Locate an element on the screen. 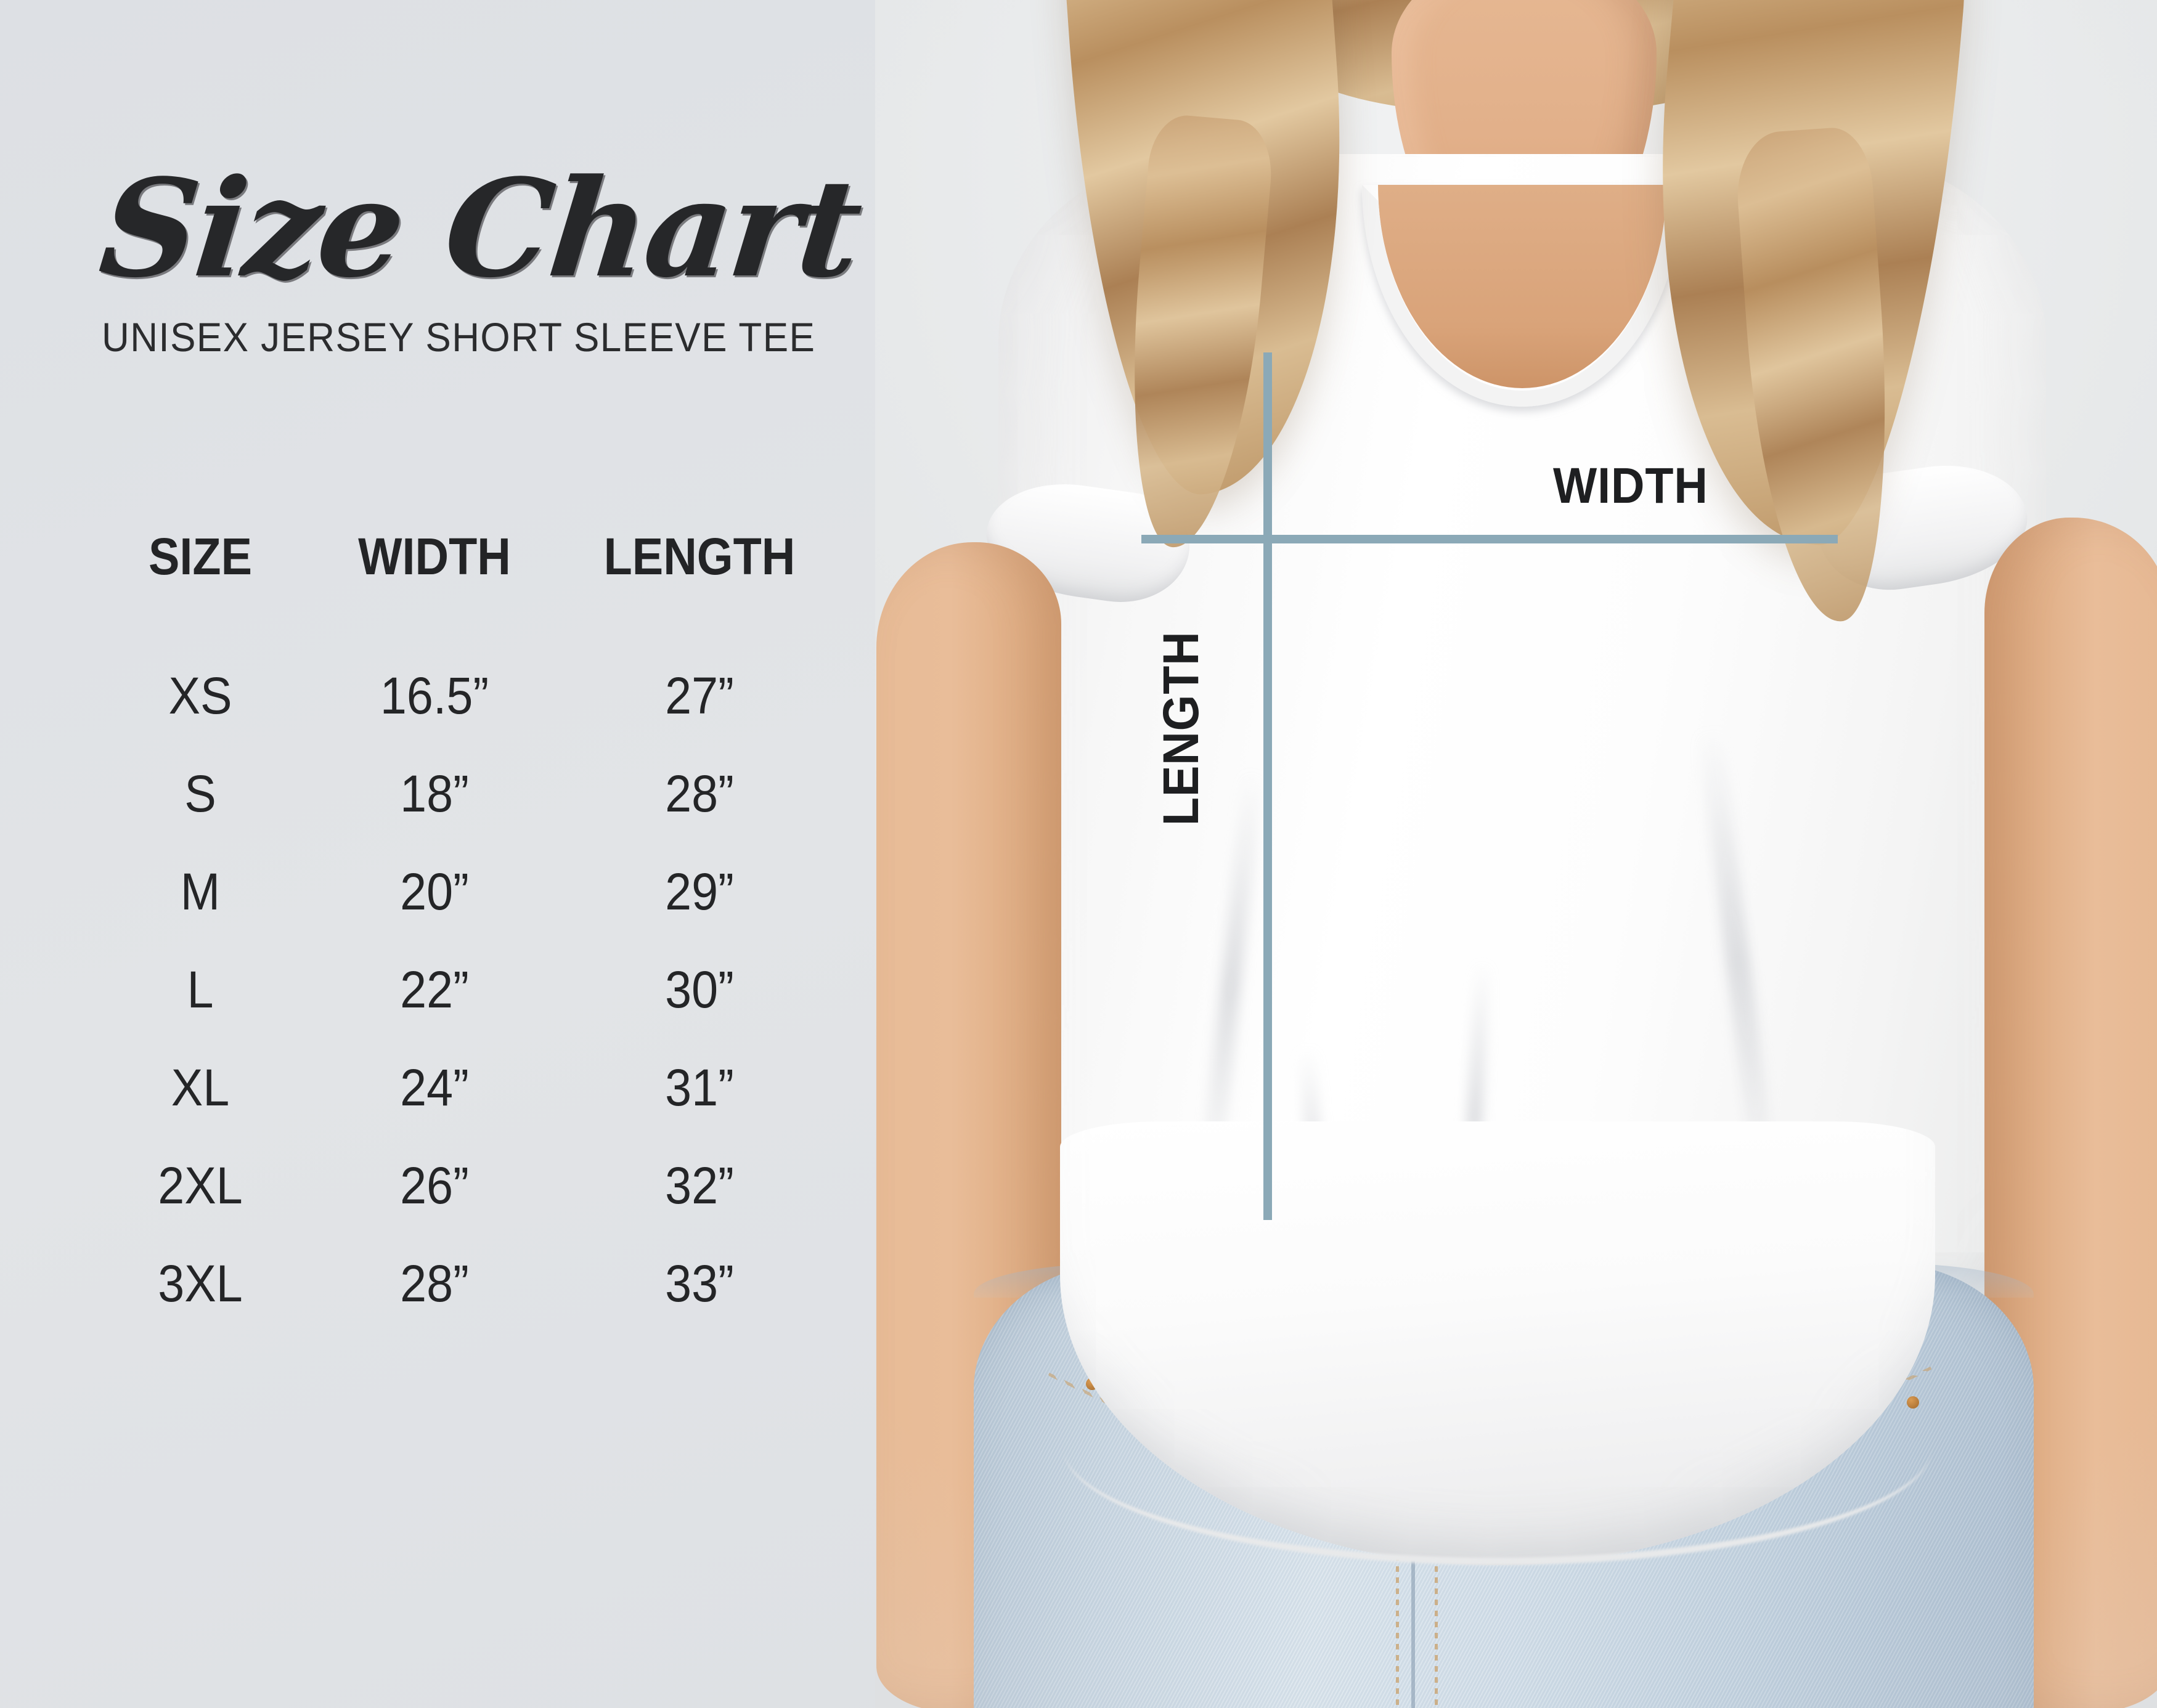 This screenshot has width=2157, height=1708. column-header-length: LENGTH is located at coordinates (699, 556).